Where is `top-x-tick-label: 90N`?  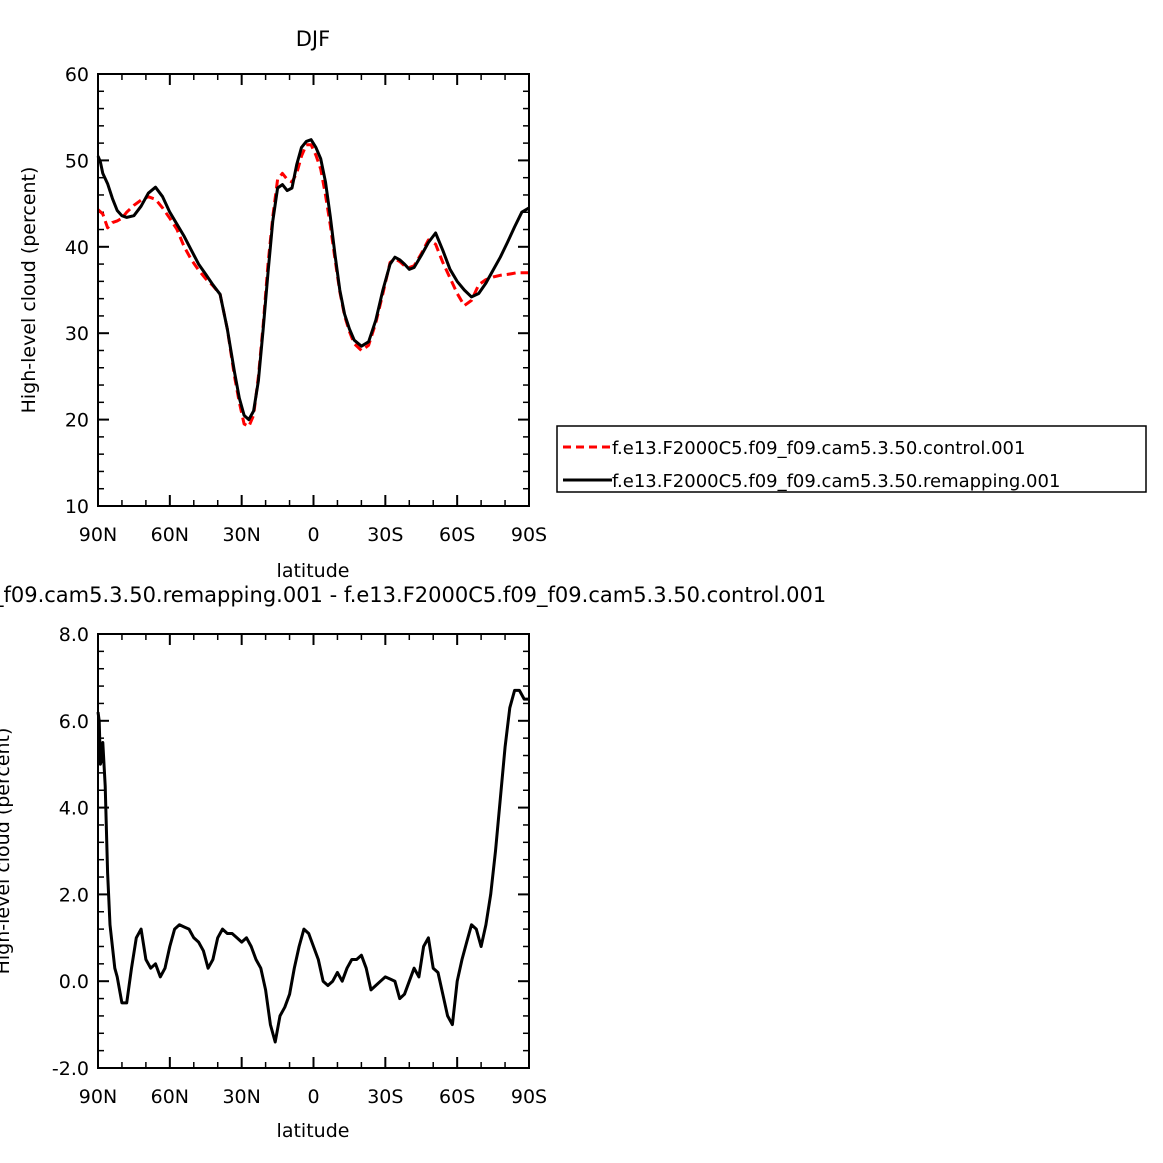 top-x-tick-label: 90N is located at coordinates (98, 535).